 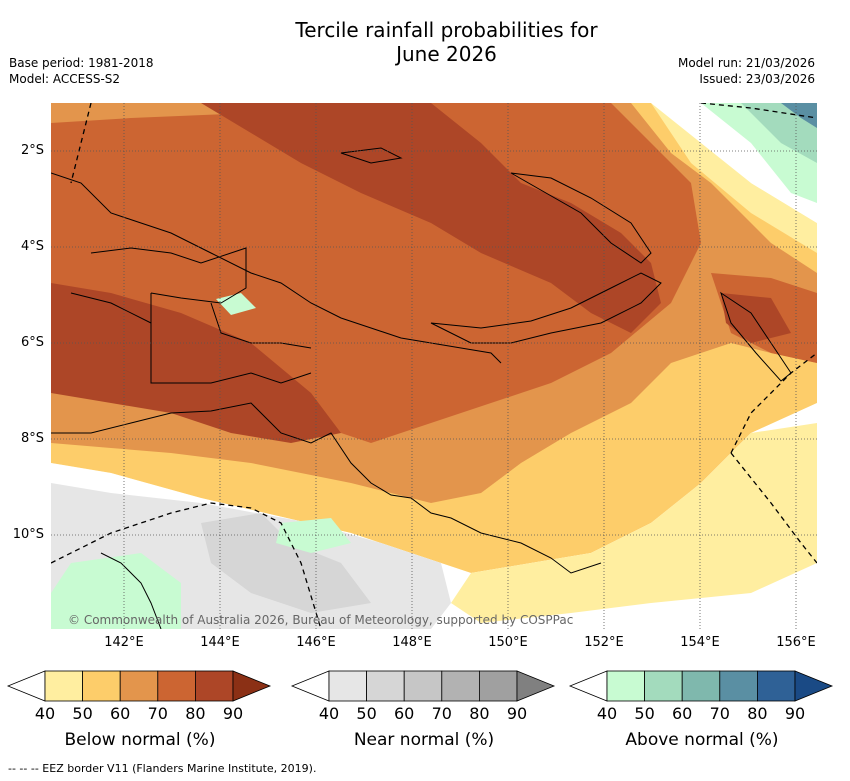 I want to click on lon-label-152e: 152°E, so click(x=604, y=642).